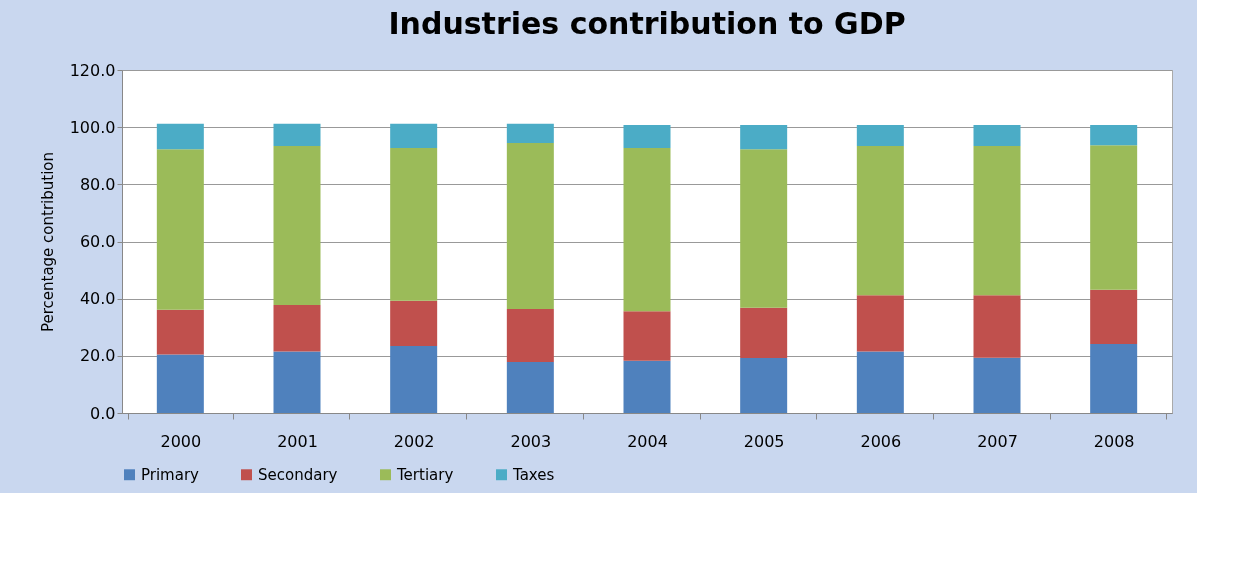 This screenshot has height=561, width=1257. What do you see at coordinates (533, 474) in the screenshot?
I see `legend-label: Taxes` at bounding box center [533, 474].